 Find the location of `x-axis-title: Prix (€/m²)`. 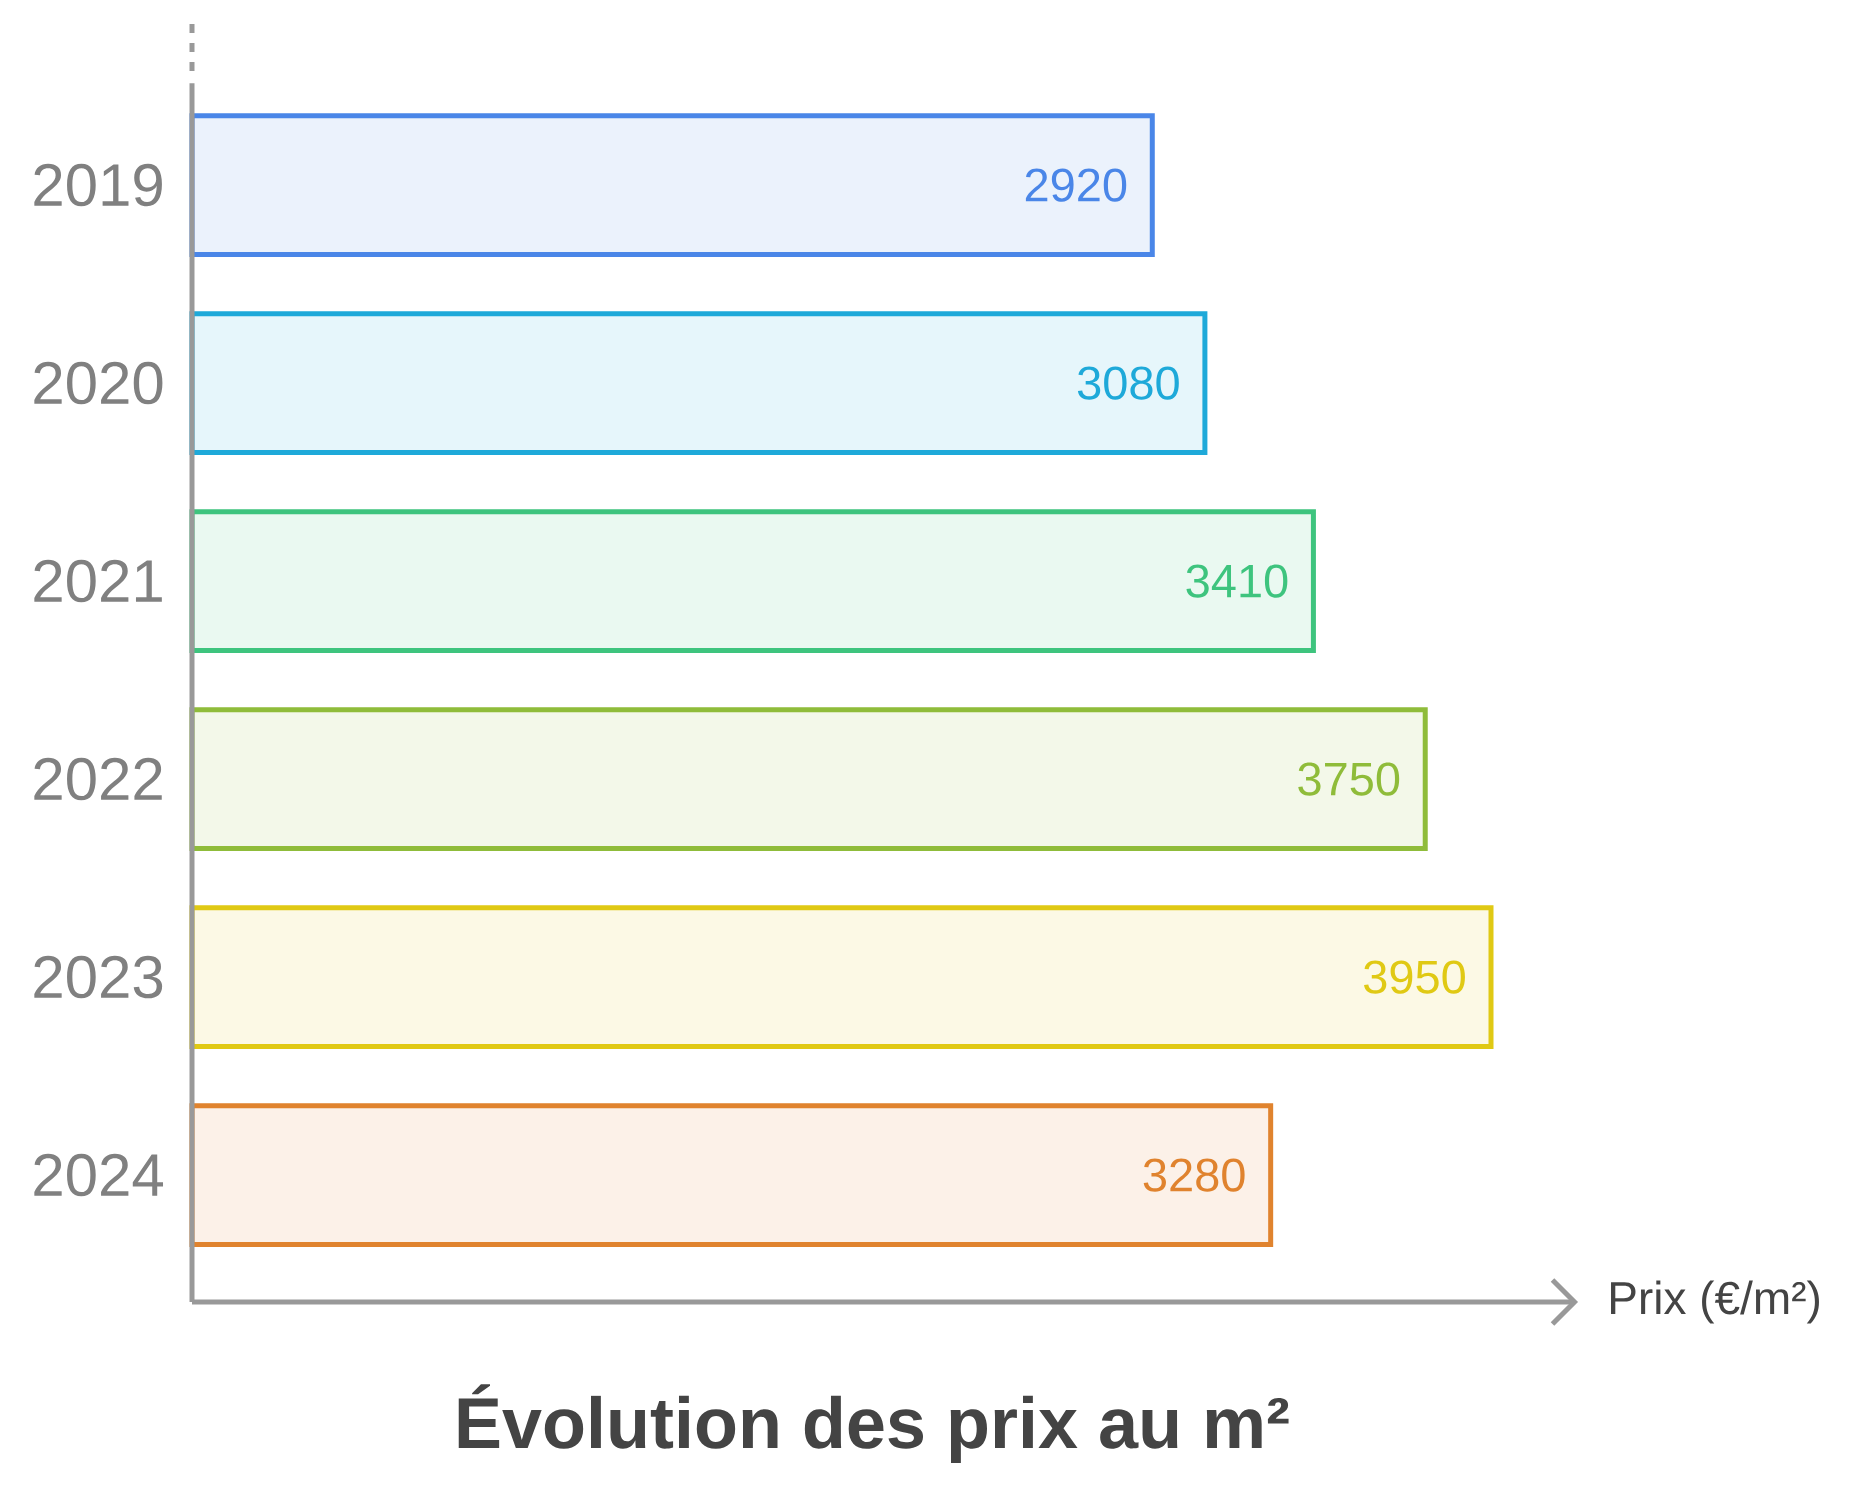

x-axis-title: Prix (€/m²) is located at coordinates (1715, 1302).